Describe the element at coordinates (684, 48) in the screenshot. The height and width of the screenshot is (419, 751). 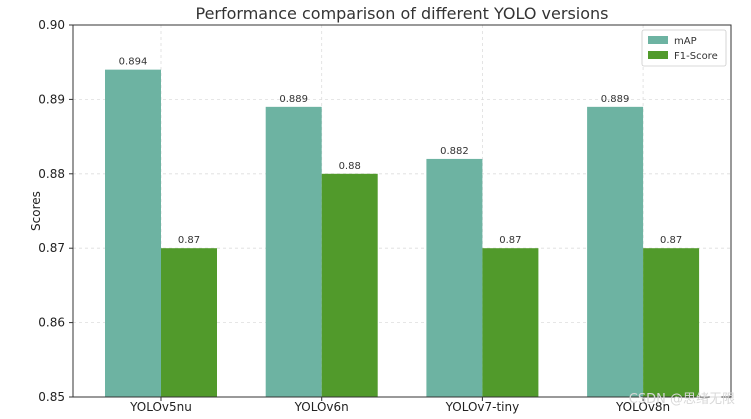
I see `legend: mAP F1-Score` at that location.